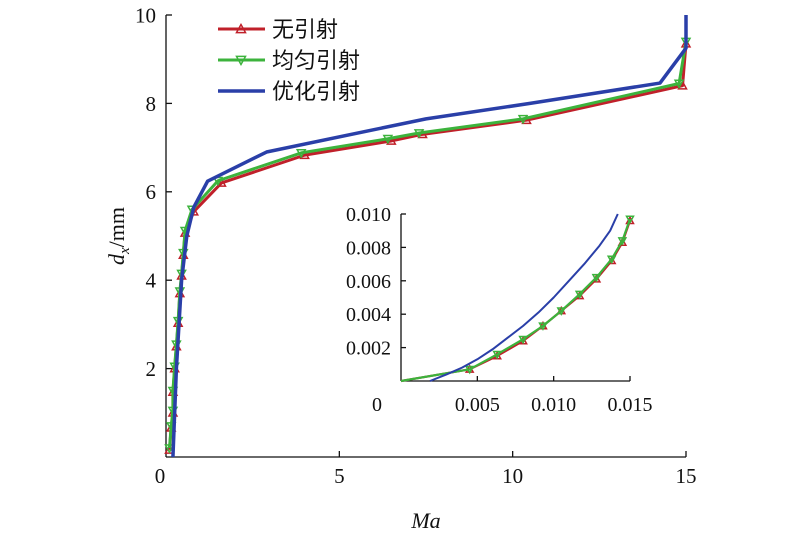 The height and width of the screenshot is (535, 800). I want to click on legend-label: 优化引射, so click(316, 91).